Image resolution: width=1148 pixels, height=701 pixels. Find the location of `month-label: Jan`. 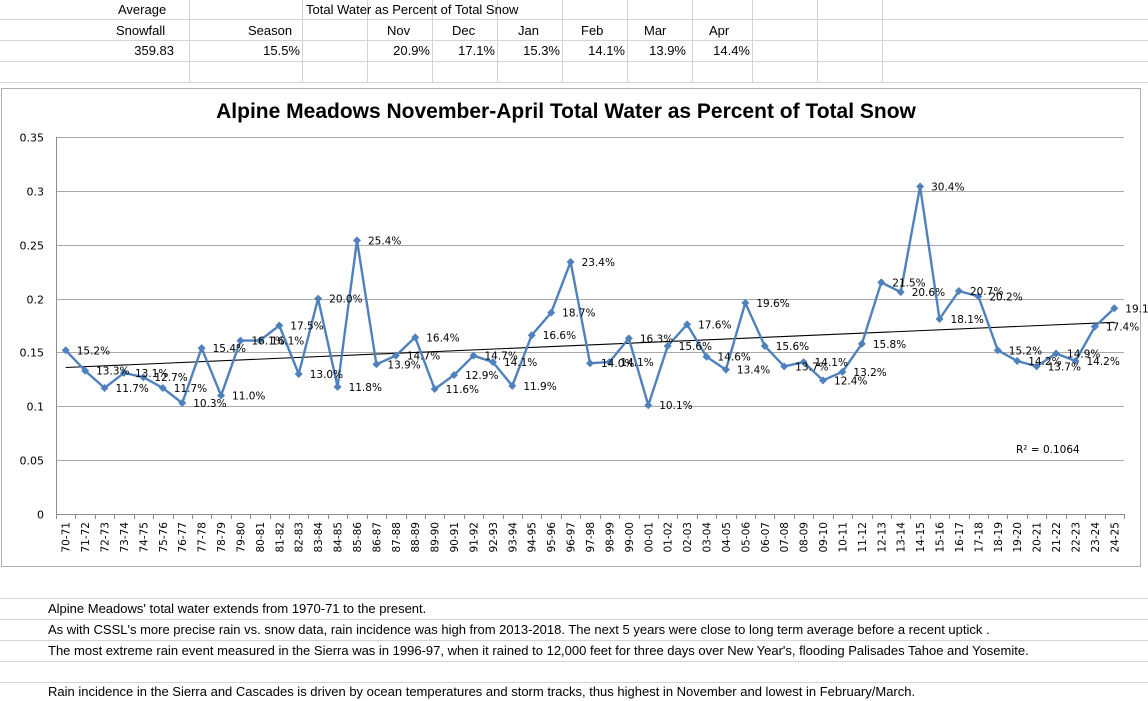

month-label: Jan is located at coordinates (528, 30).